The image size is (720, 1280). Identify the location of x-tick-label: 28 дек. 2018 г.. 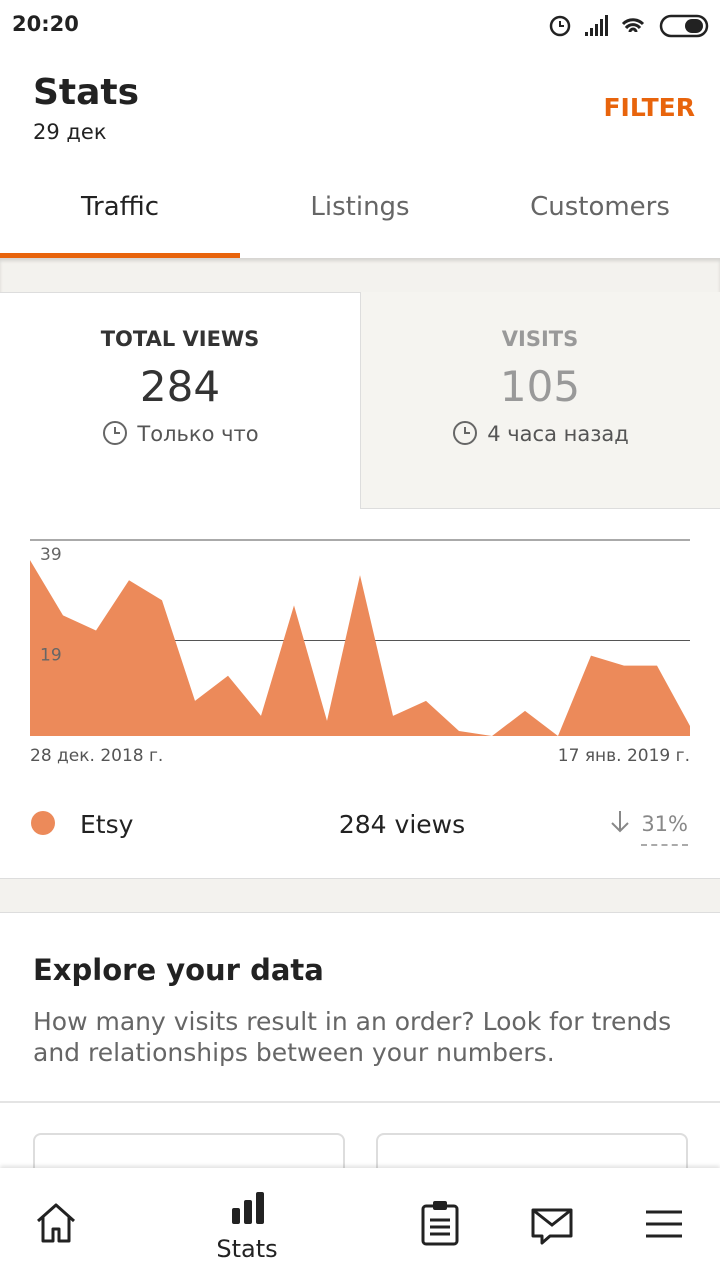
(96, 756).